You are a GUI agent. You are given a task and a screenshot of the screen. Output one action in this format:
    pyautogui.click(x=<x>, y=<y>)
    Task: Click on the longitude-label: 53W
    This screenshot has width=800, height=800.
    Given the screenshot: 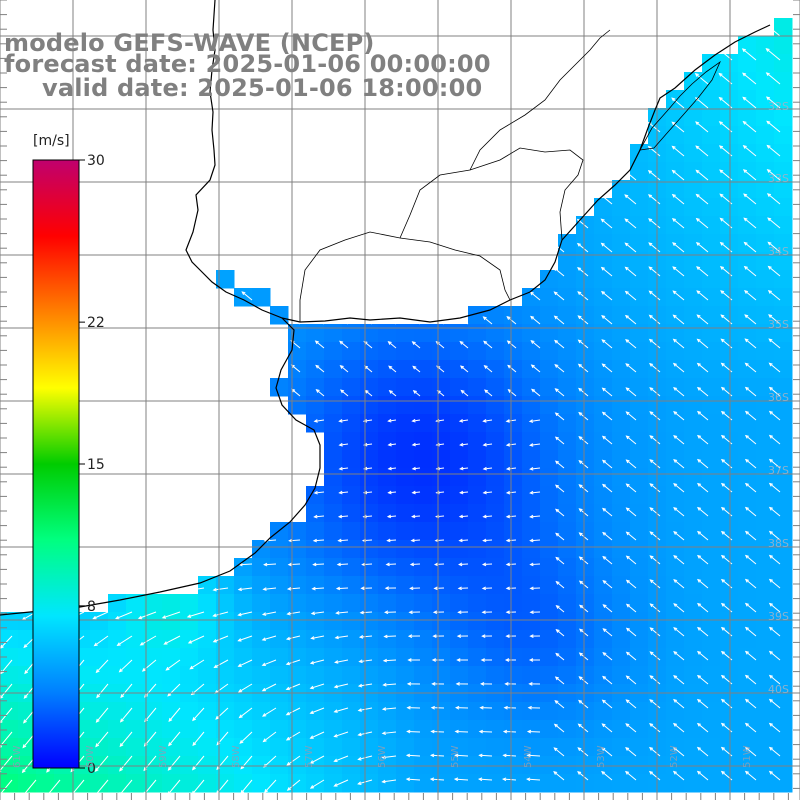 What is the action you would take?
    pyautogui.click(x=601, y=756)
    